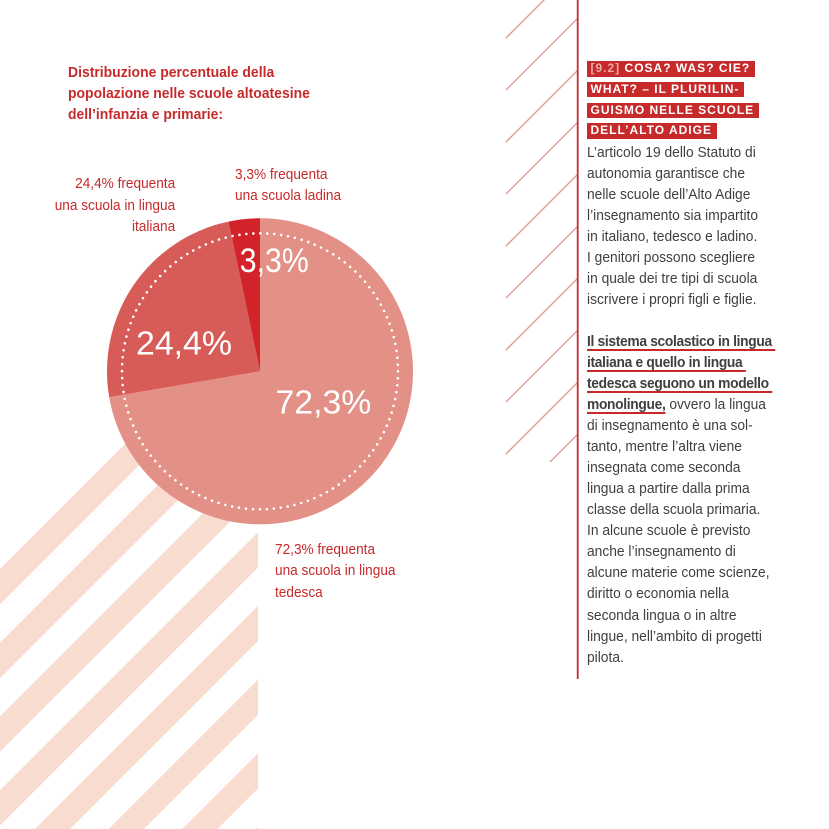 The width and height of the screenshot is (829, 829). What do you see at coordinates (324, 402) in the screenshot?
I see `svg-text: 72,3%` at bounding box center [324, 402].